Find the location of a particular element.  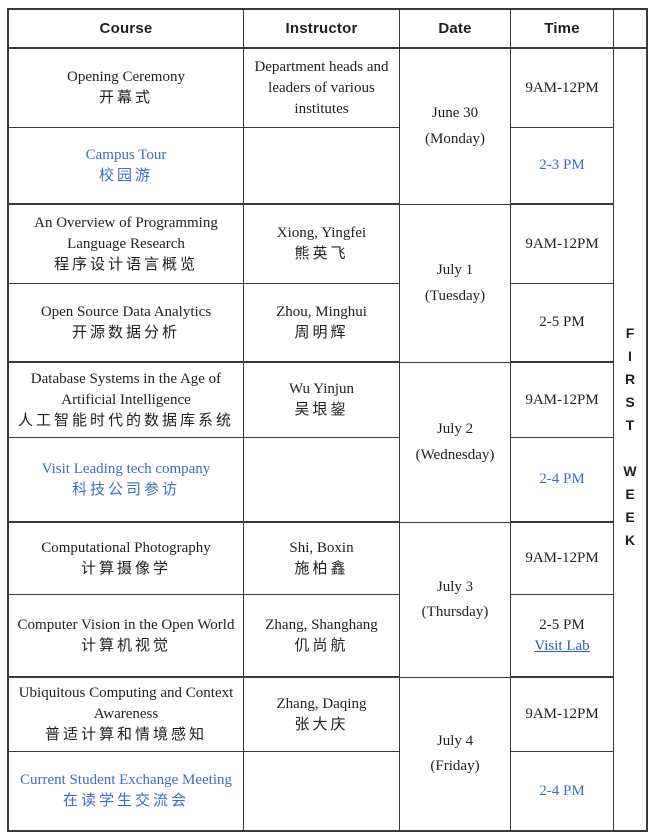

instructor-name-zh: 仉尚航 is located at coordinates (321, 645).